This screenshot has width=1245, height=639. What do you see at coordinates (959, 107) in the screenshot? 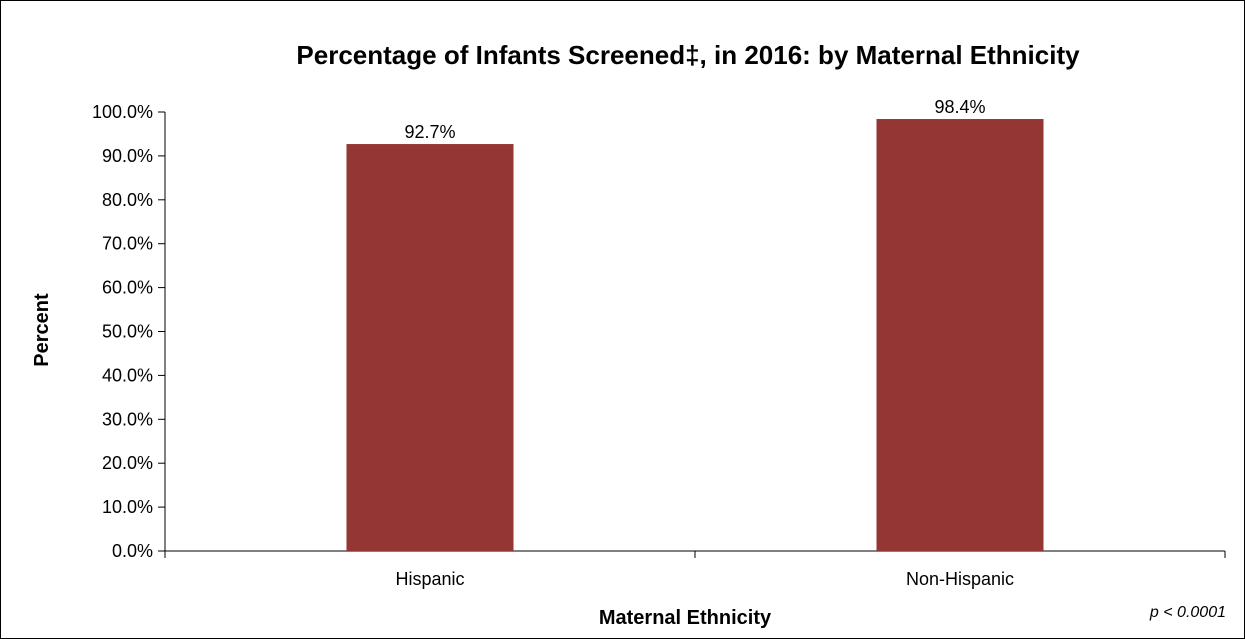
I see `data-label: 98.4%` at bounding box center [959, 107].